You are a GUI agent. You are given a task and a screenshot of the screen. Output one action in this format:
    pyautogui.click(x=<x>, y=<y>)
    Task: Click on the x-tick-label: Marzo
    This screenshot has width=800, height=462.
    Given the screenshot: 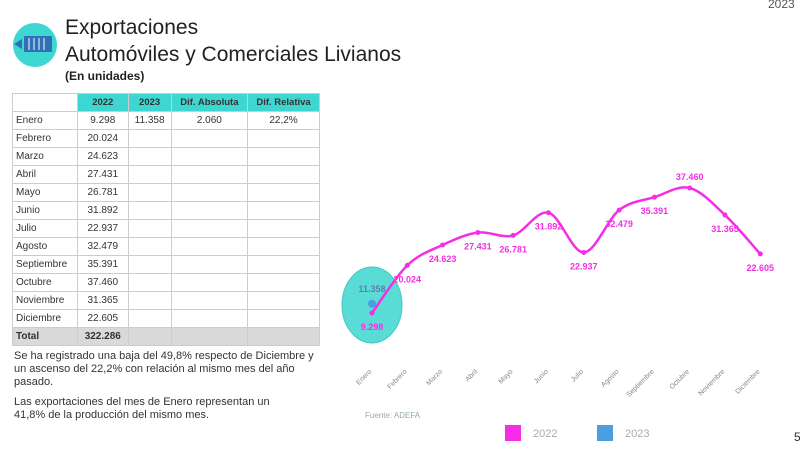 What is the action you would take?
    pyautogui.click(x=434, y=377)
    